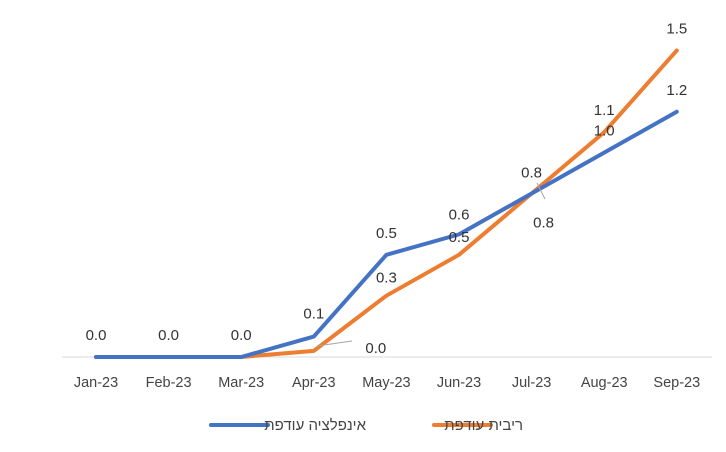  What do you see at coordinates (459, 383) in the screenshot?
I see `x-tick-label: Jun-23` at bounding box center [459, 383].